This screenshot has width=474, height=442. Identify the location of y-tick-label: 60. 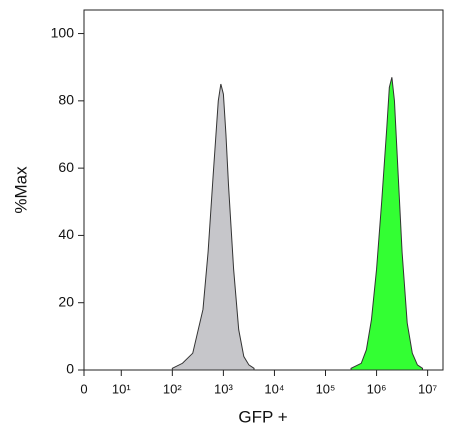
(66, 167).